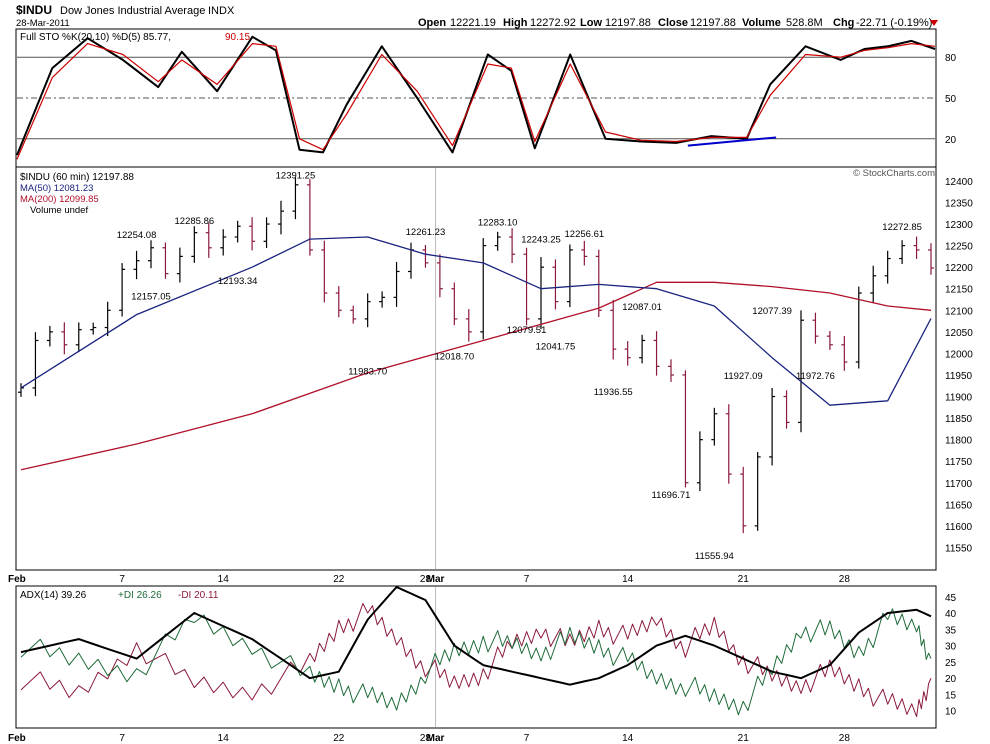 The height and width of the screenshot is (744, 990). What do you see at coordinates (515, 23) in the screenshot?
I see `high-label: High` at bounding box center [515, 23].